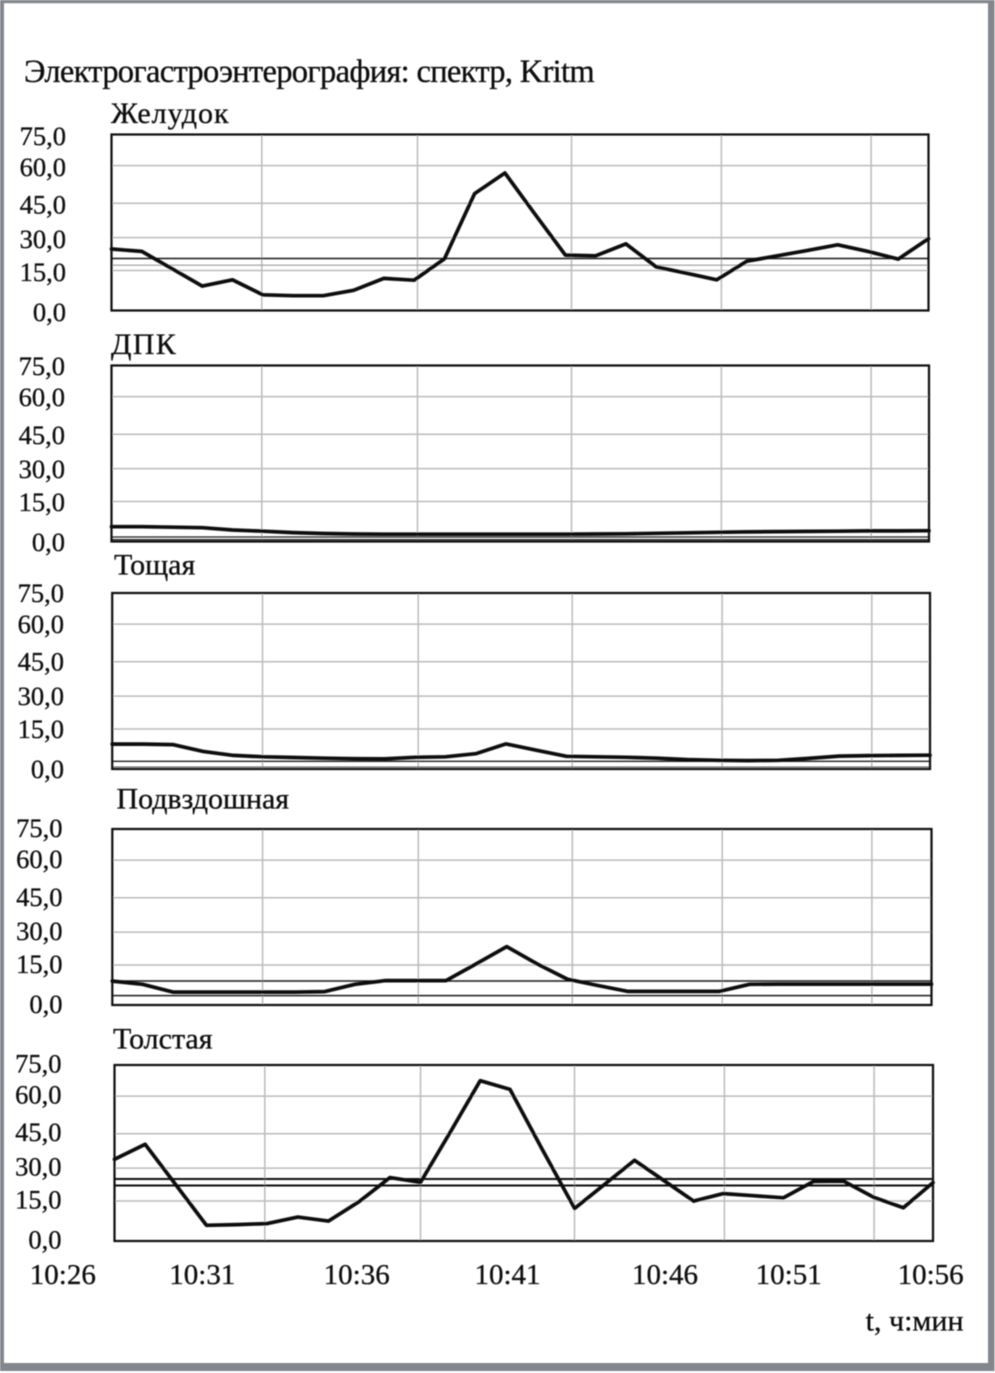 The image size is (995, 1373). I want to click on svg-text: Желудок, so click(170, 113).